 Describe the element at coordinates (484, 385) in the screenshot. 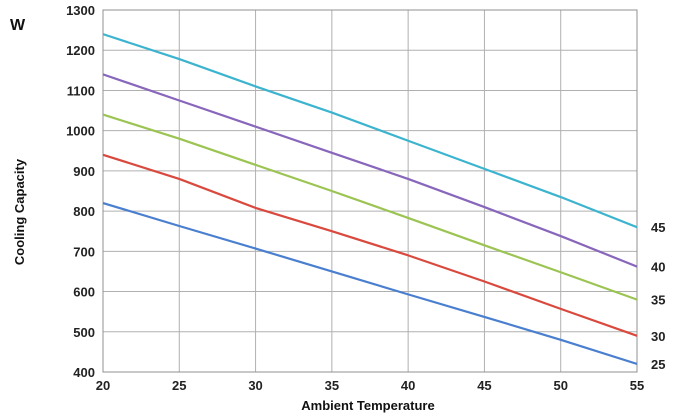

I see `x-tick-label: 45` at that location.